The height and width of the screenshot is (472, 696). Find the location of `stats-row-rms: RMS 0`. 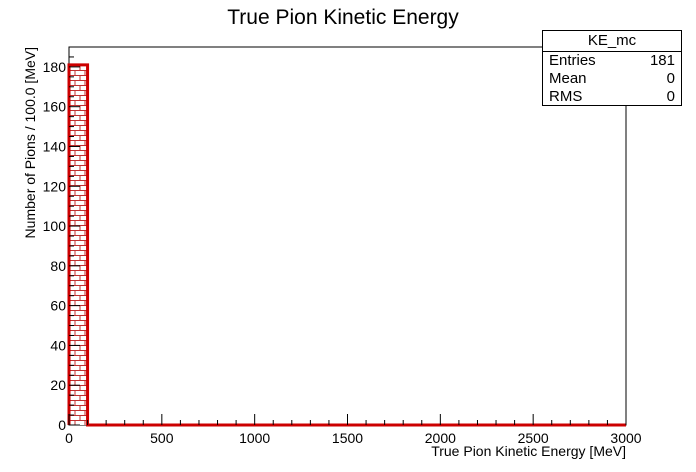

stats-row-rms: RMS 0 is located at coordinates (612, 97).